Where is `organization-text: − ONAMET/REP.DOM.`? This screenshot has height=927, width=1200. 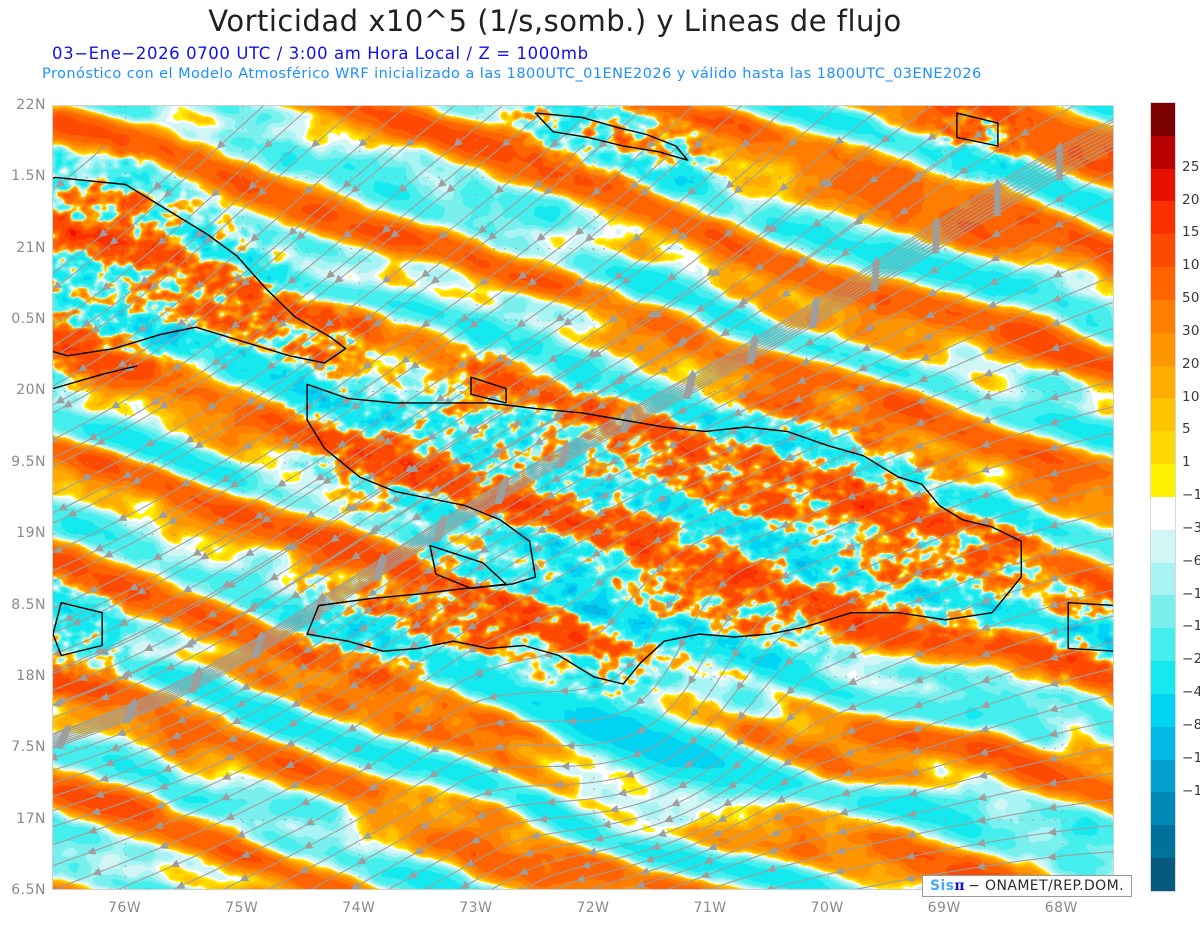 organization-text: − ONAMET/REP.DOM. is located at coordinates (1046, 886).